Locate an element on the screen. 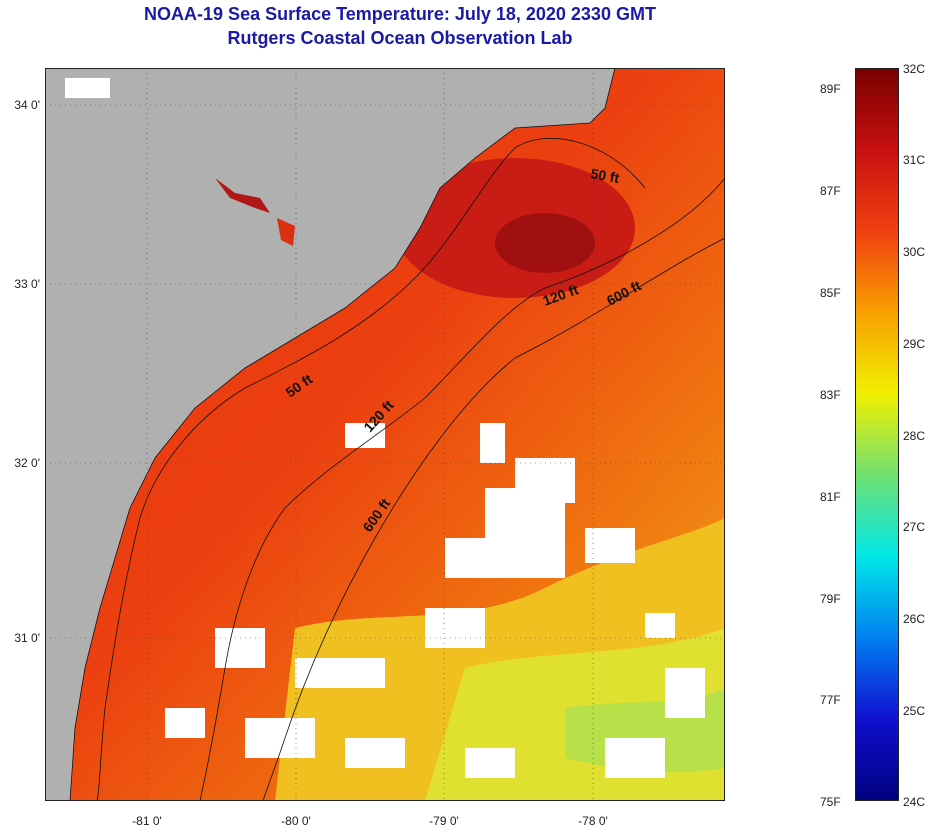 This screenshot has width=936, height=832. colorbar-celsius-label: 28C is located at coordinates (914, 436).